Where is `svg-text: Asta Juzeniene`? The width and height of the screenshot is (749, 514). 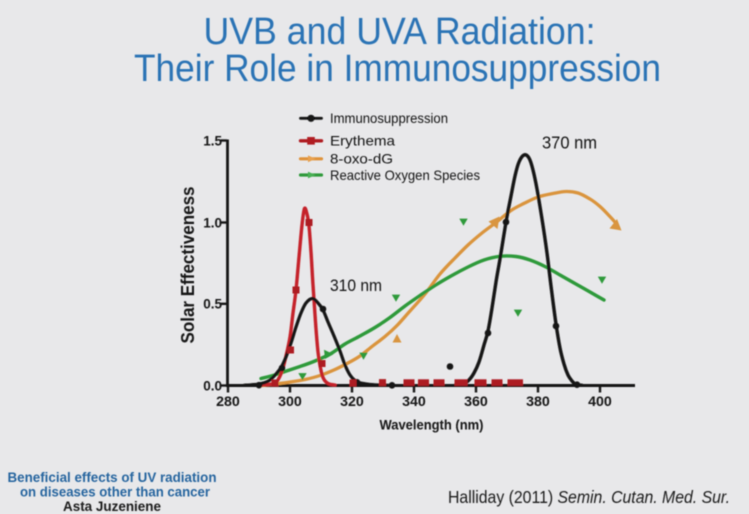
svg-text: Asta Juzeniene is located at coordinates (112, 506).